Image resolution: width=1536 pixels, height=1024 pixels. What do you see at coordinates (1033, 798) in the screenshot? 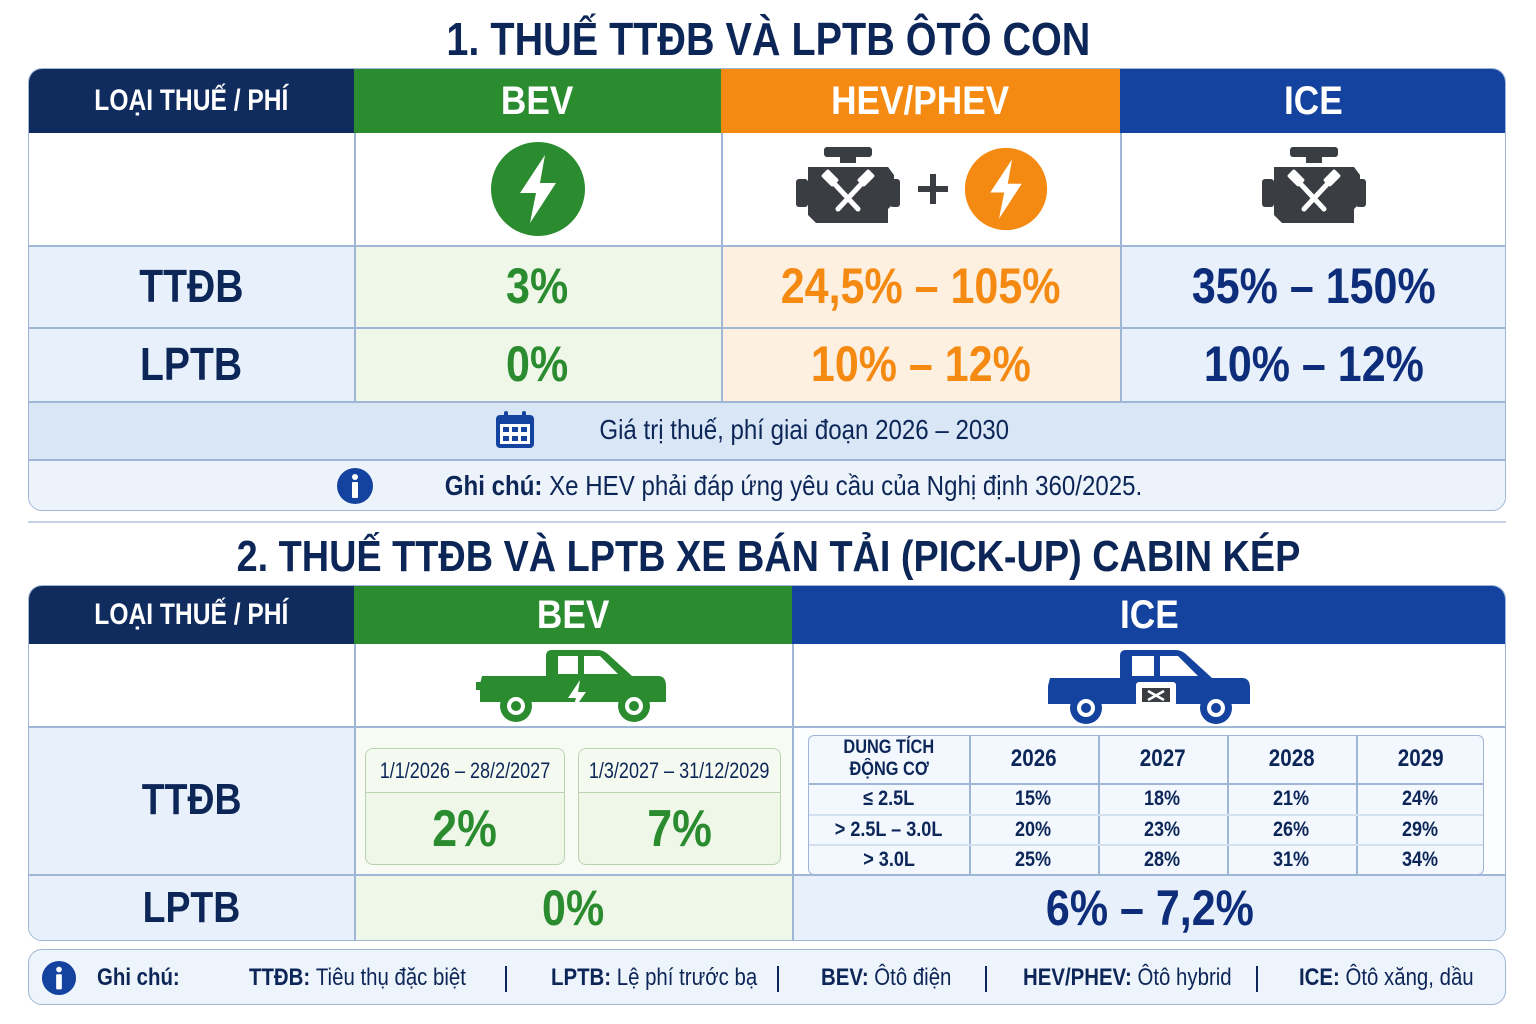
I see `rate-cell: 15%` at bounding box center [1033, 798].